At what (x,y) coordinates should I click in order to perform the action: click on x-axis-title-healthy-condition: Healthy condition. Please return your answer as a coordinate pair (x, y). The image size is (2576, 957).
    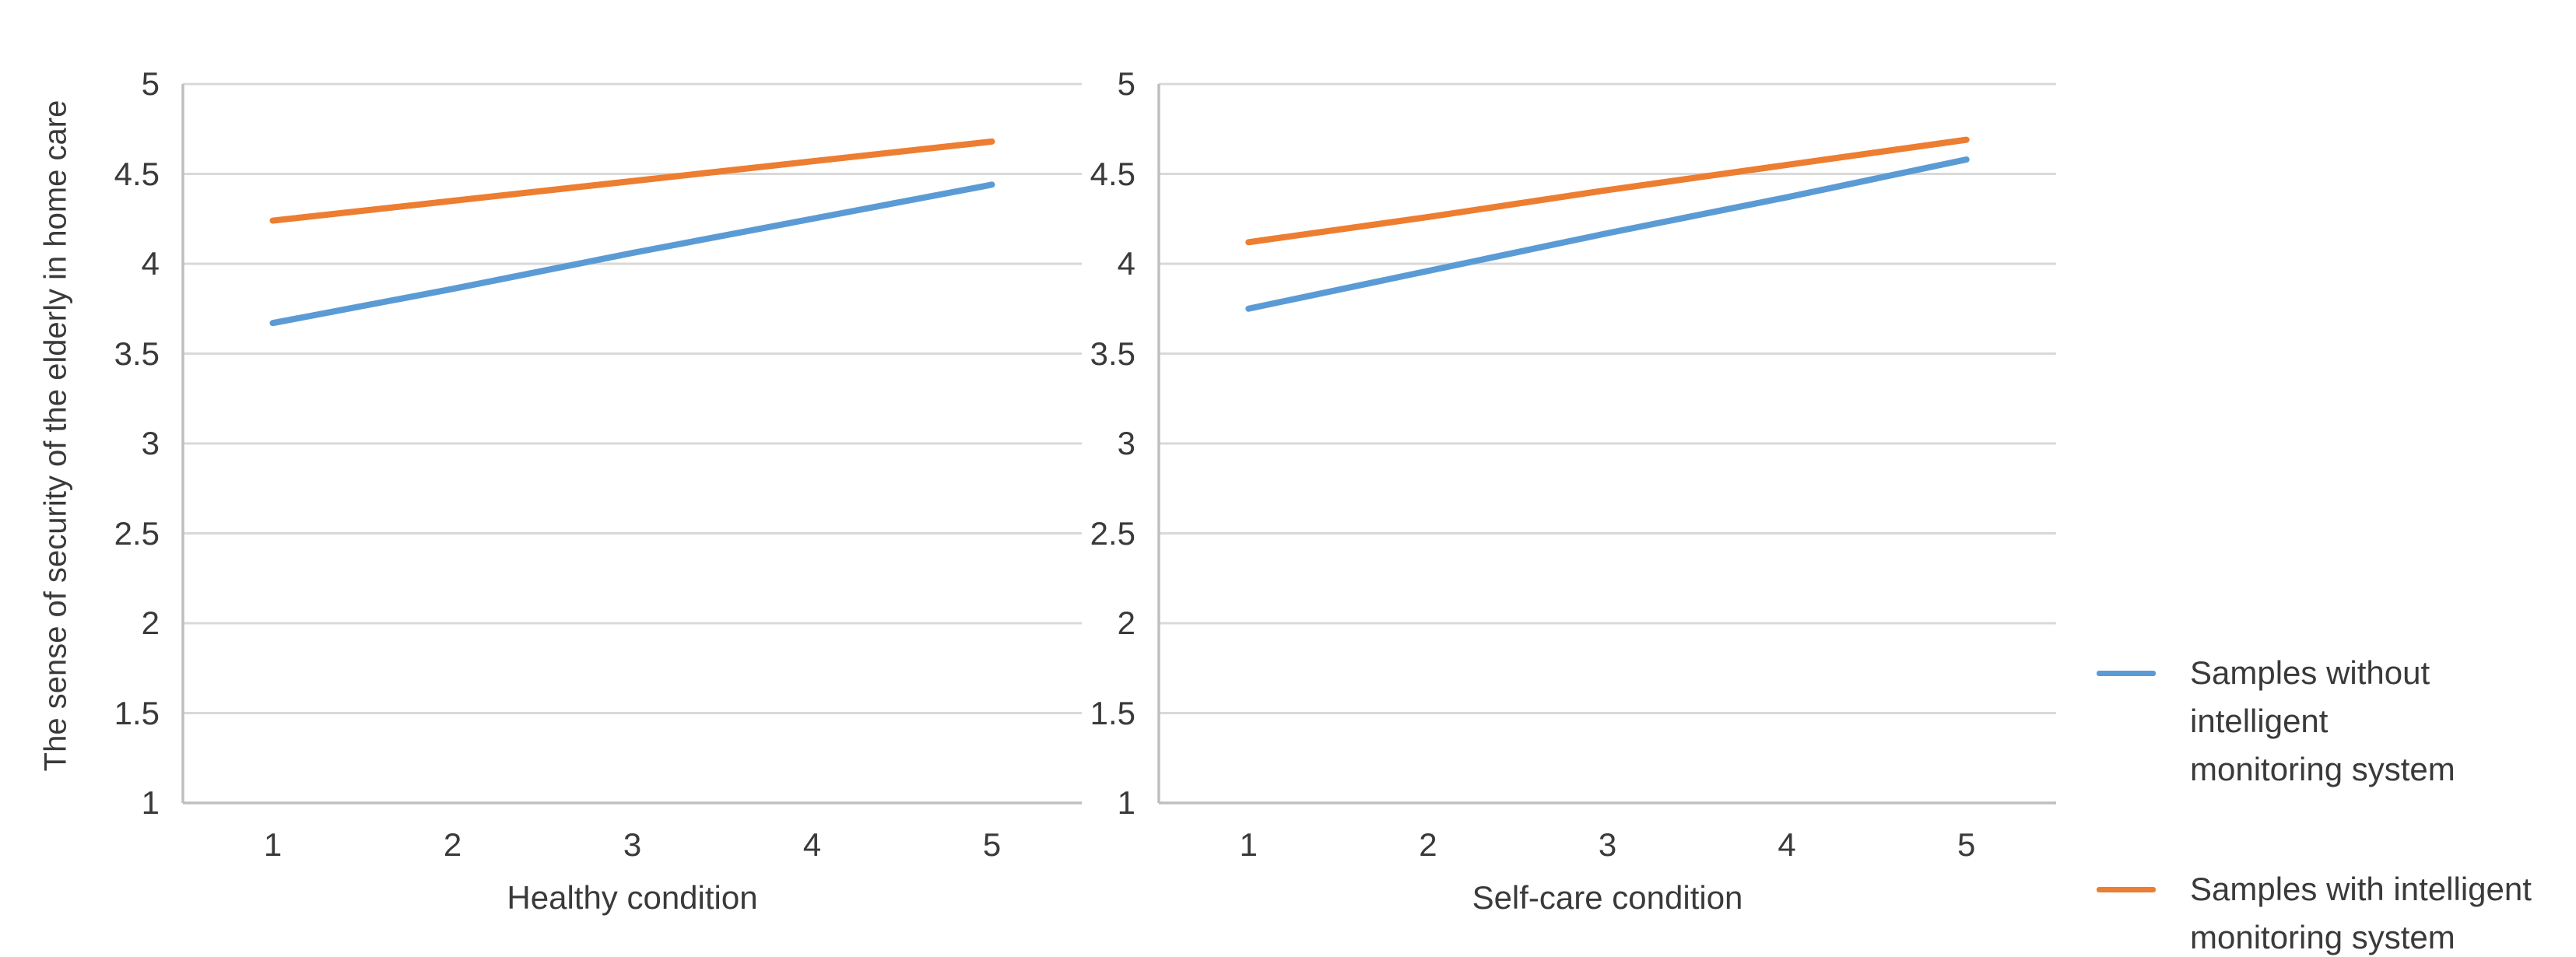
    Looking at the image, I should click on (633, 898).